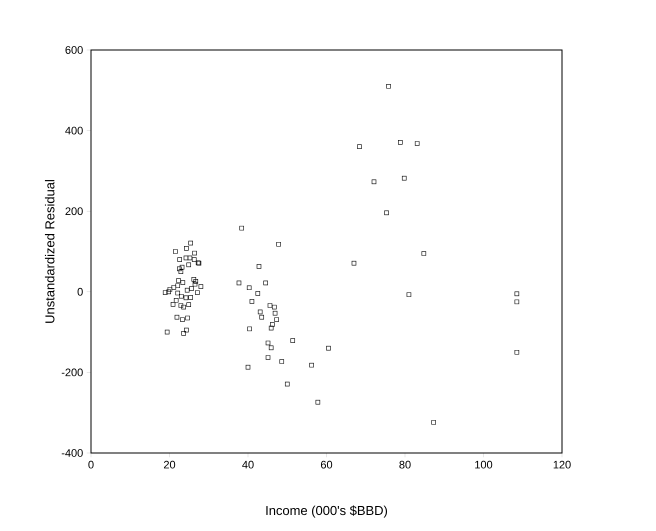 This screenshot has height=531, width=656. Describe the element at coordinates (483, 464) in the screenshot. I see `x-tick-label: 100` at that location.